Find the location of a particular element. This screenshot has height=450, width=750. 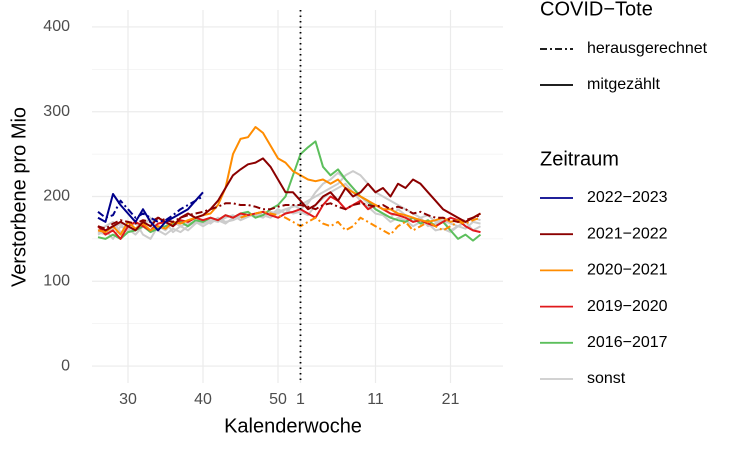

legend-label: herausgerechnet is located at coordinates (647, 48).